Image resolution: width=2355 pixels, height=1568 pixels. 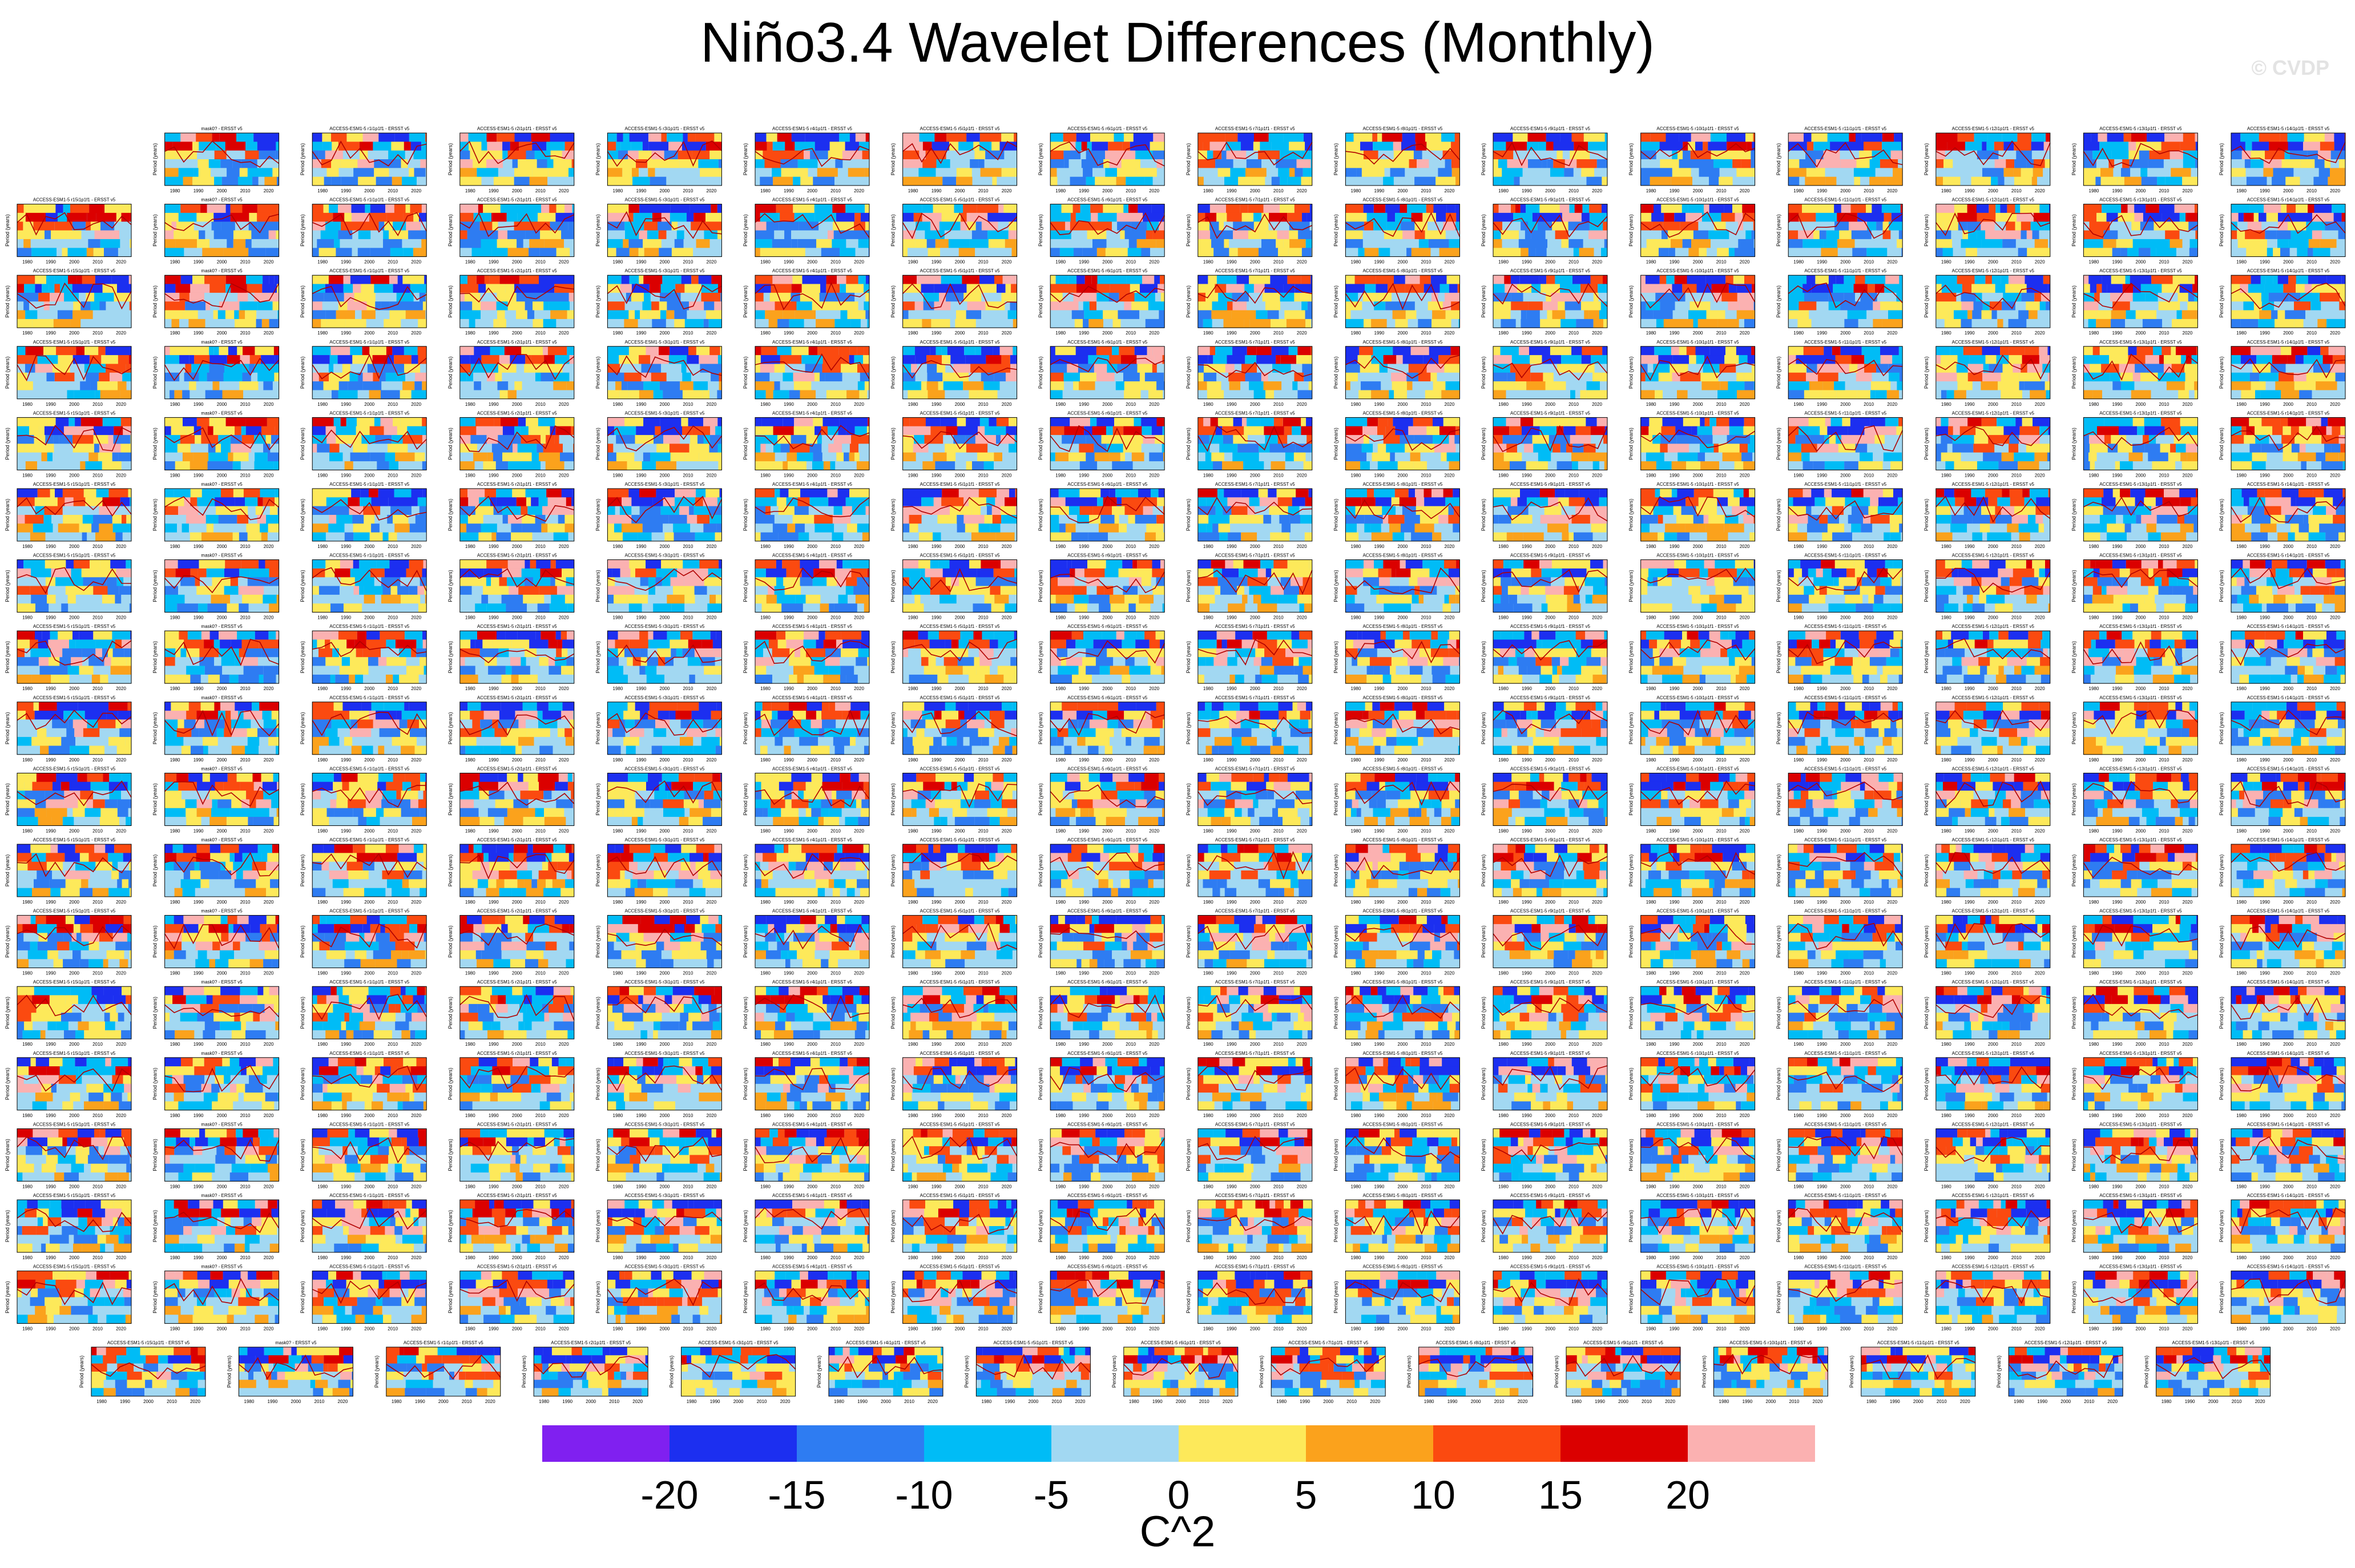 What do you see at coordinates (1302, 262) in the screenshot?
I see `panel-xtick: 2020` at bounding box center [1302, 262].